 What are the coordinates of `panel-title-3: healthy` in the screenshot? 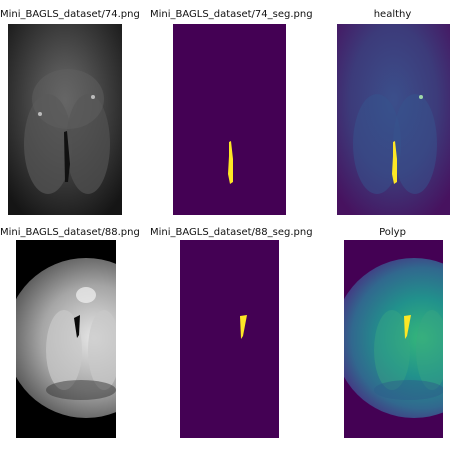 It's located at (392, 14).